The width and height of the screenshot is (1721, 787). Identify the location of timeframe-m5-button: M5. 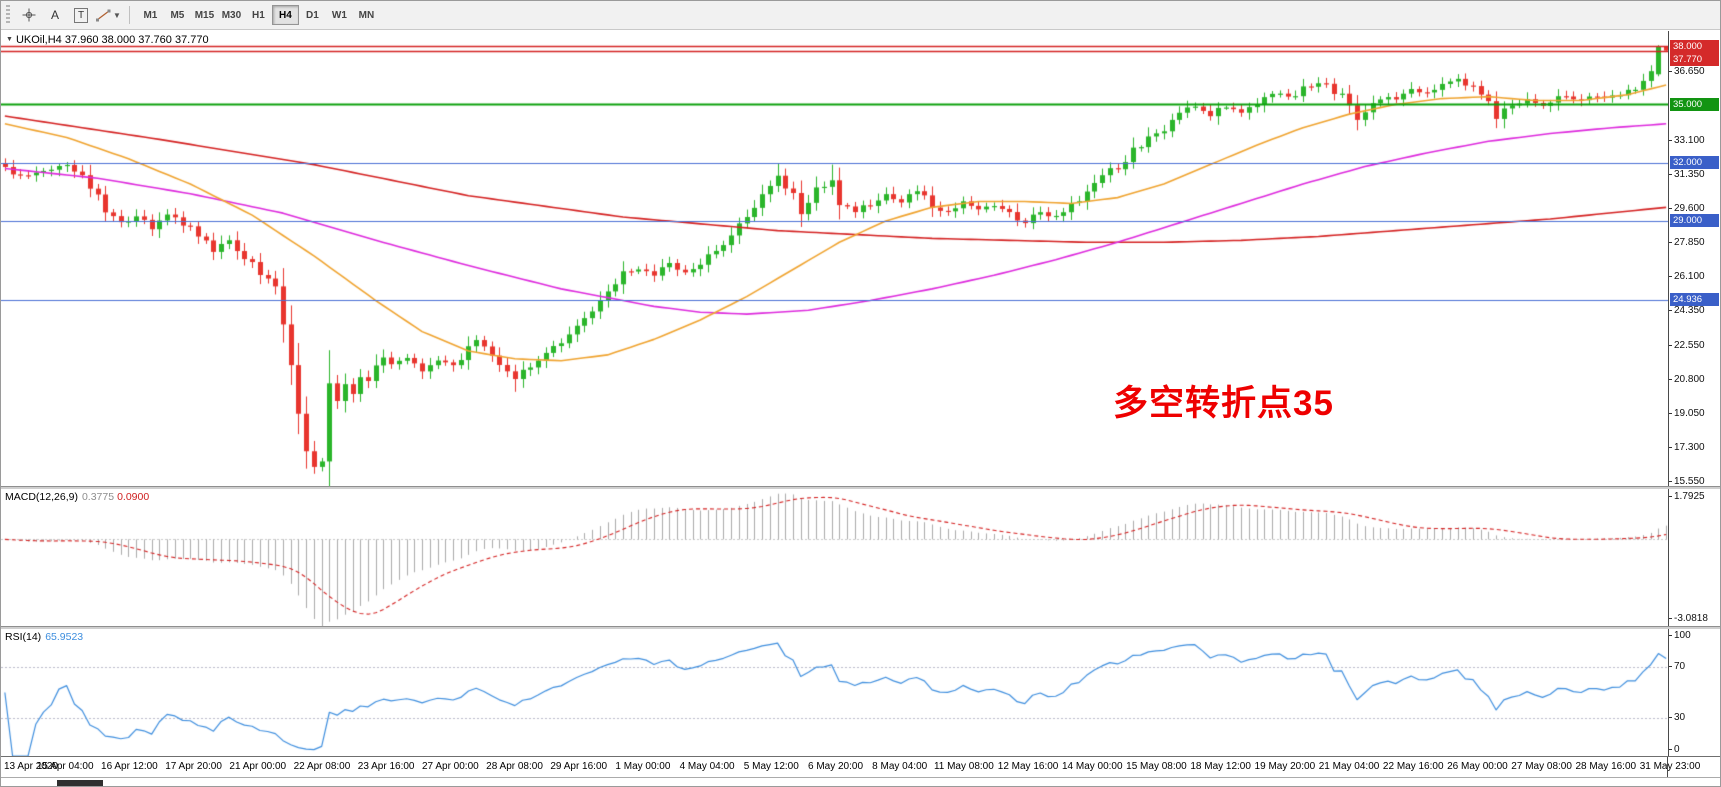
(177, 15).